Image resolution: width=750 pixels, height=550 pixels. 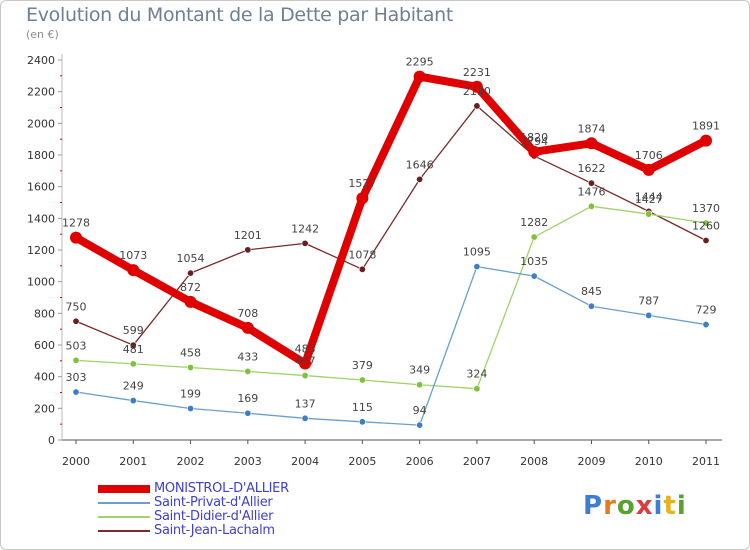 I want to click on logo-letter: i, so click(x=658, y=506).